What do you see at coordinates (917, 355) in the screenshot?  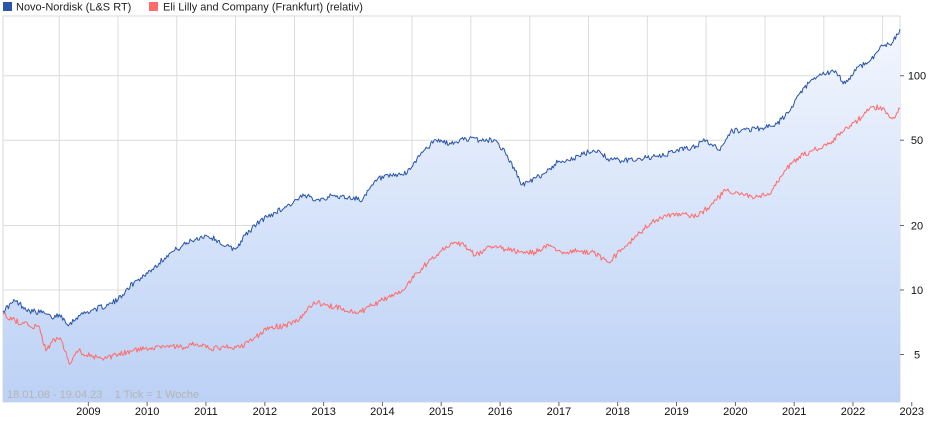 I see `y-tick-label-5: 5` at bounding box center [917, 355].